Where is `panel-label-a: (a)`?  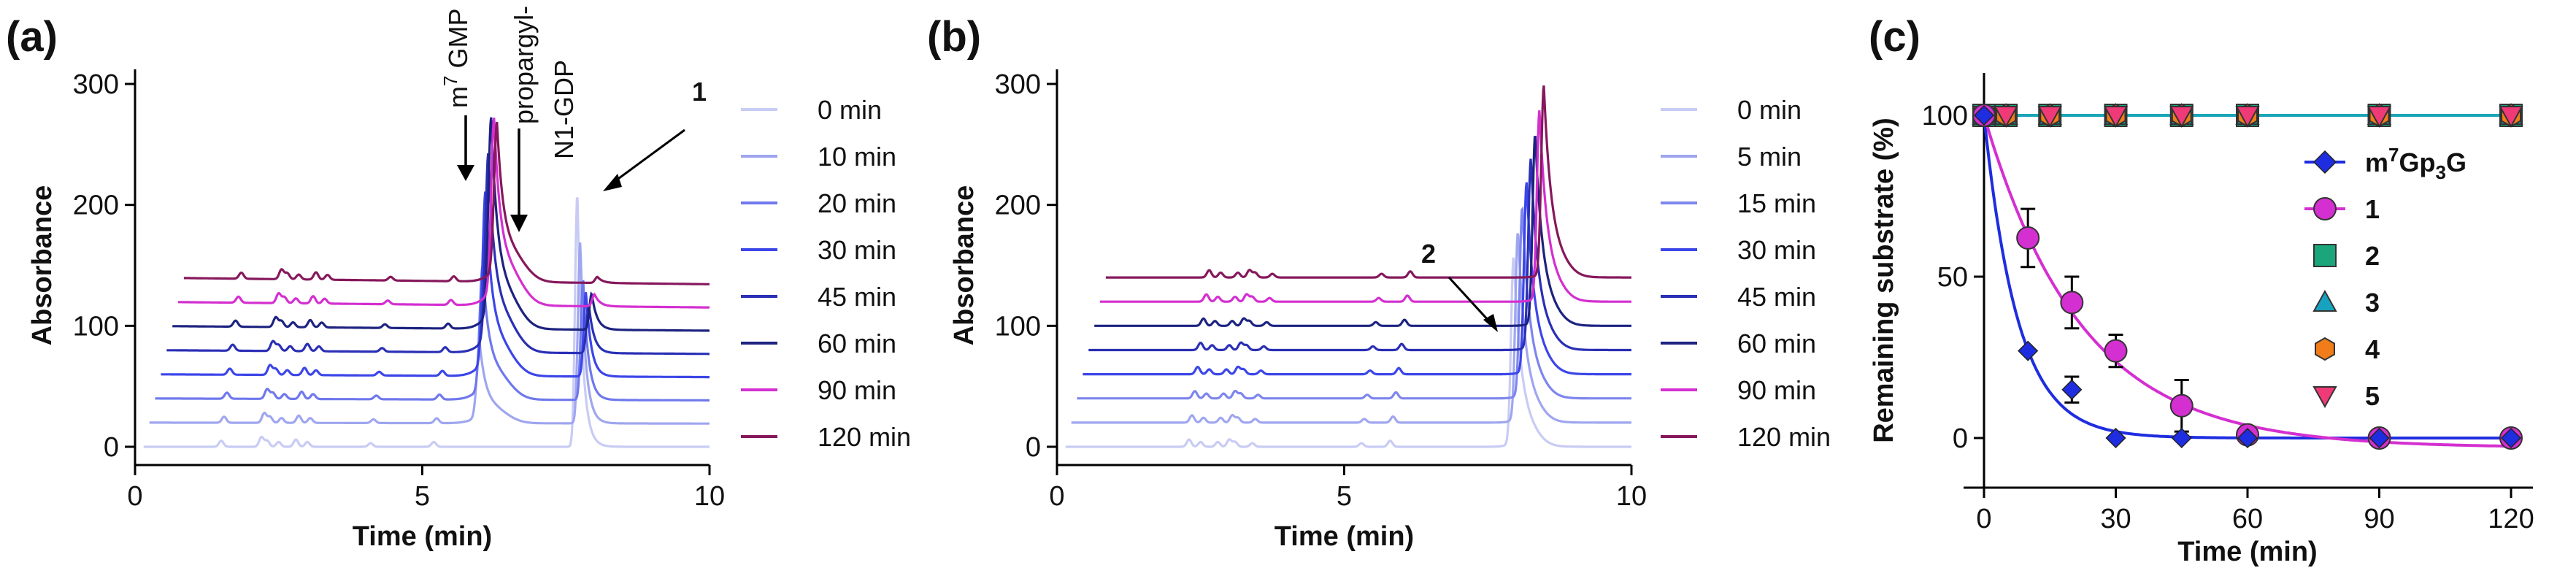
panel-label-a: (a) is located at coordinates (32, 37).